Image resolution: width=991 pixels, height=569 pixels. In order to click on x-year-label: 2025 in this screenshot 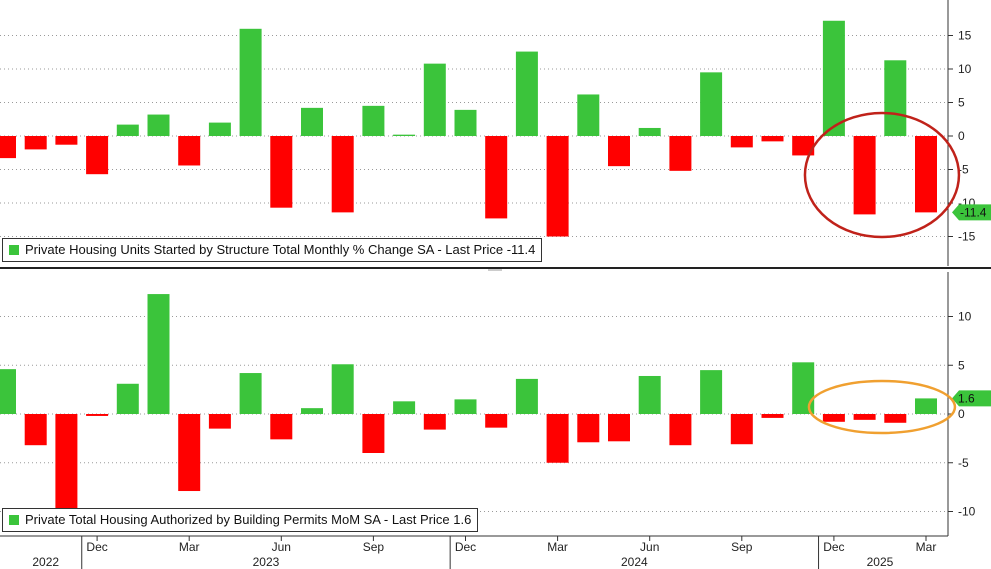, I will do `click(880, 562)`.